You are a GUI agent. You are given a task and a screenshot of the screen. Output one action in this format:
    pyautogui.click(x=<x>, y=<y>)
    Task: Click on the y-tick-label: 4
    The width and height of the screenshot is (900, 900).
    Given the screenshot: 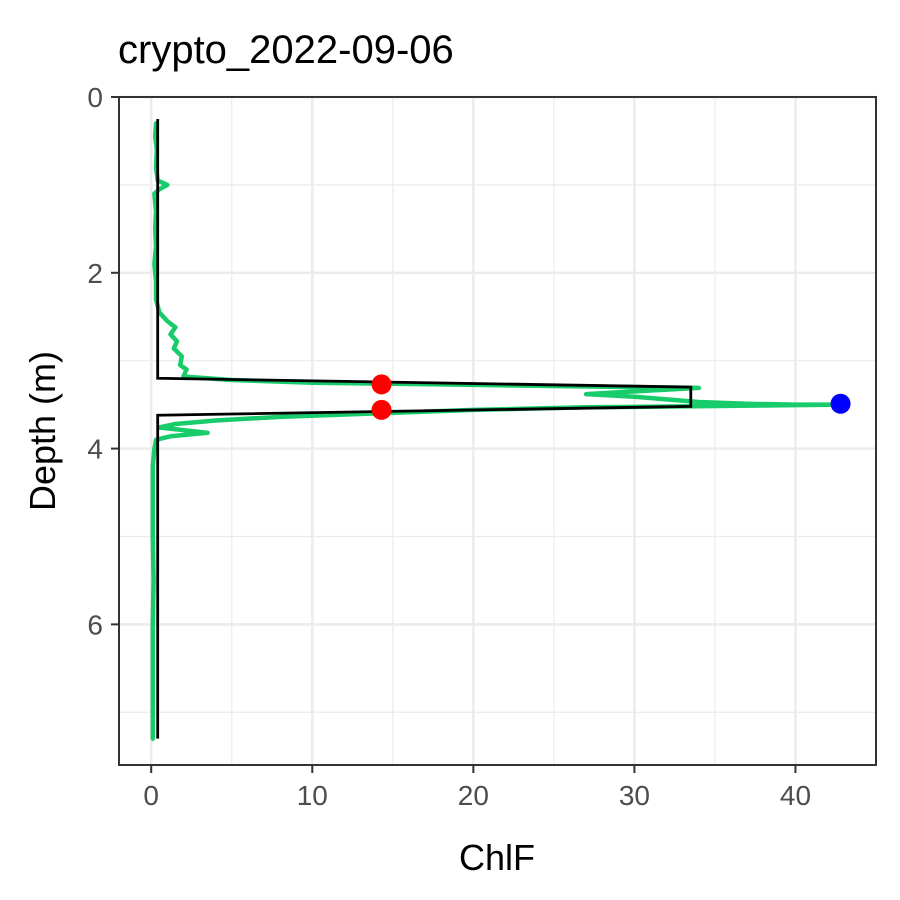 What is the action you would take?
    pyautogui.click(x=95, y=449)
    